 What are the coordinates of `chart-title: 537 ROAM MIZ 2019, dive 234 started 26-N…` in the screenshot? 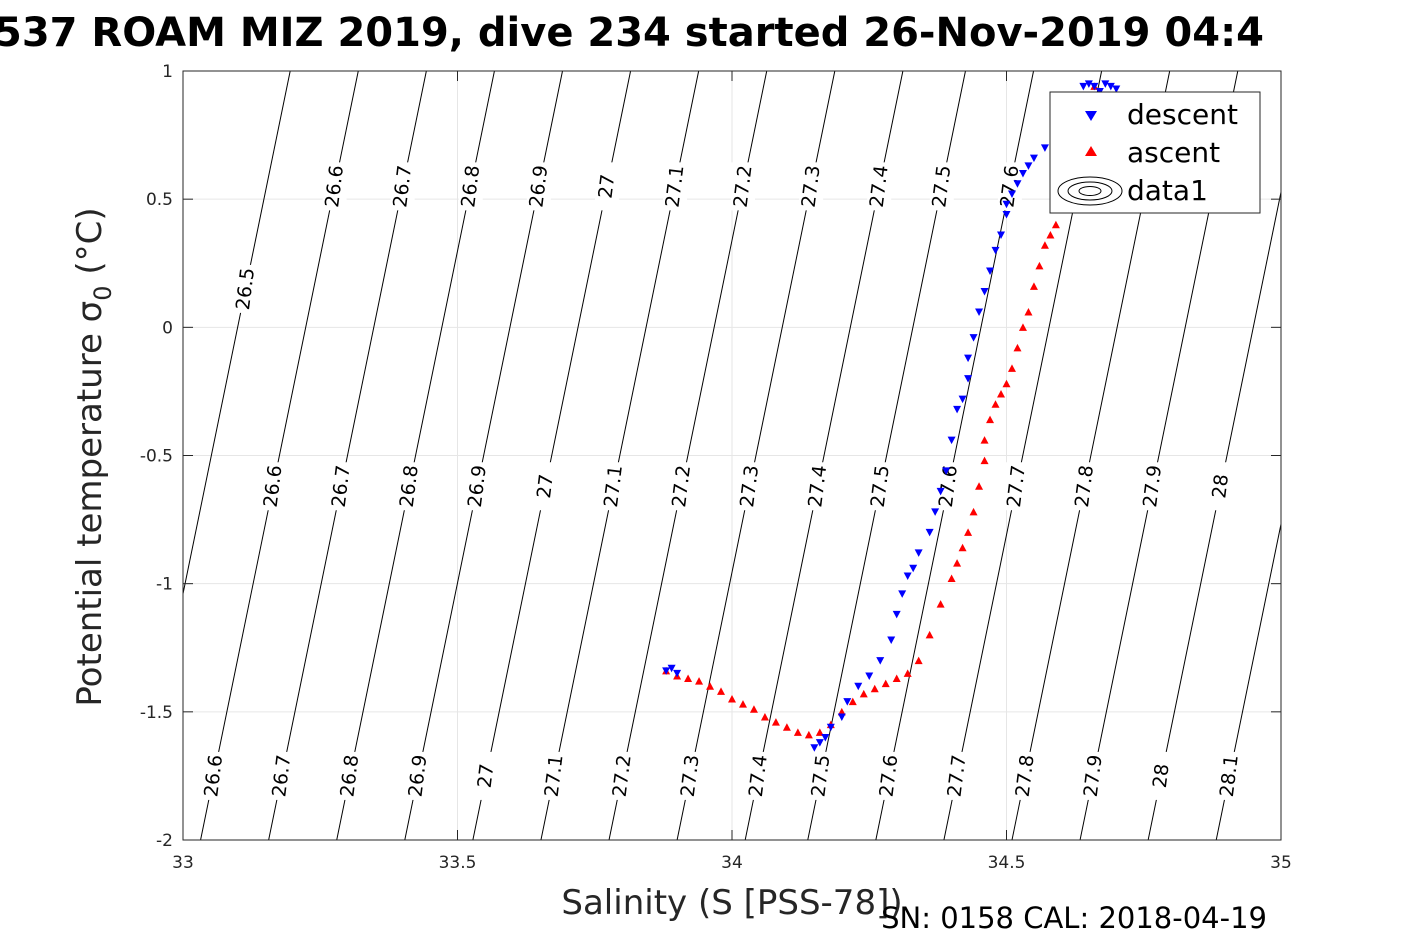 It's located at (632, 33).